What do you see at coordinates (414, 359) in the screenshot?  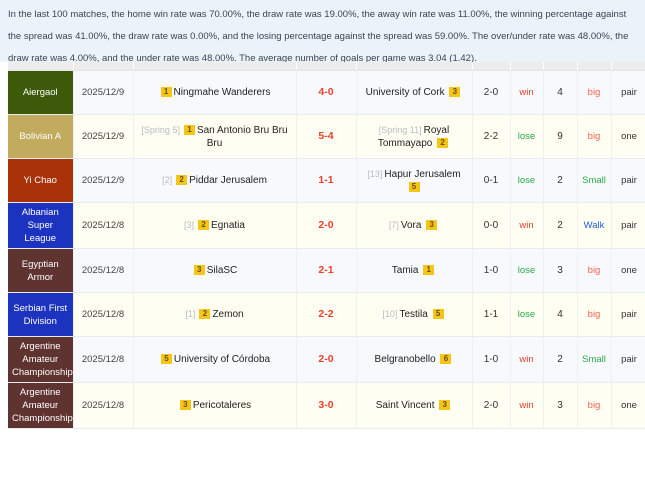 I see `away-team-cell: Belgranobello 6` at bounding box center [414, 359].